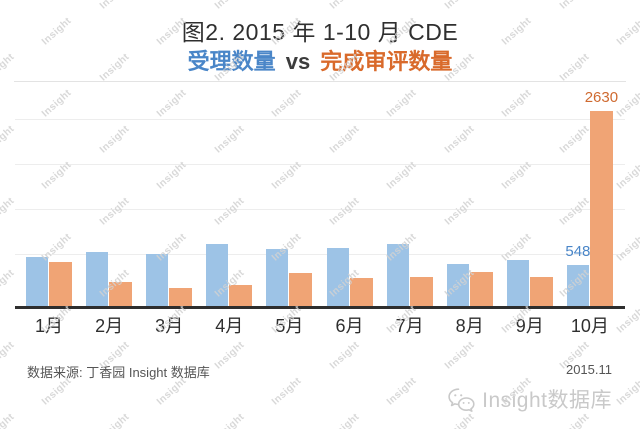 Image resolution: width=640 pixels, height=429 pixels. What do you see at coordinates (601, 97) in the screenshot?
I see `data-label-2630: 2630` at bounding box center [601, 97].